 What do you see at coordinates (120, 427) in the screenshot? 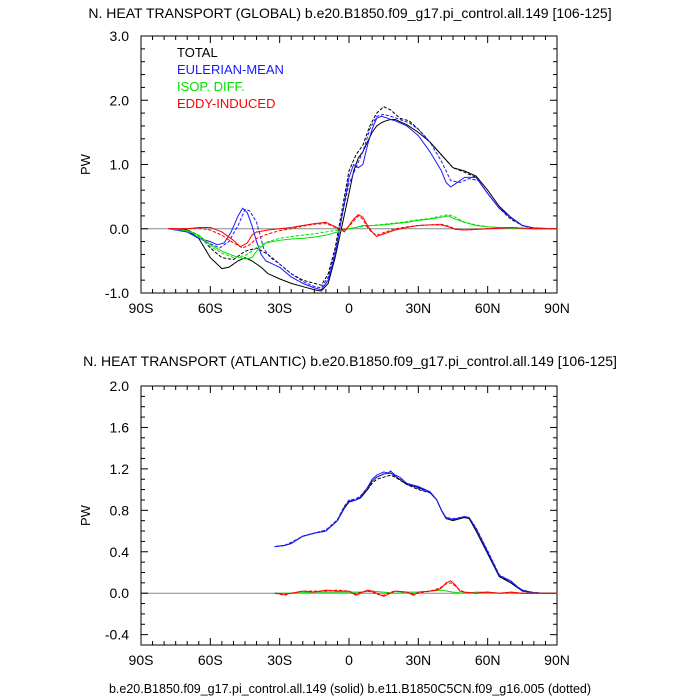
I see `atlantic-y-tick-label: 1.6` at bounding box center [120, 427].